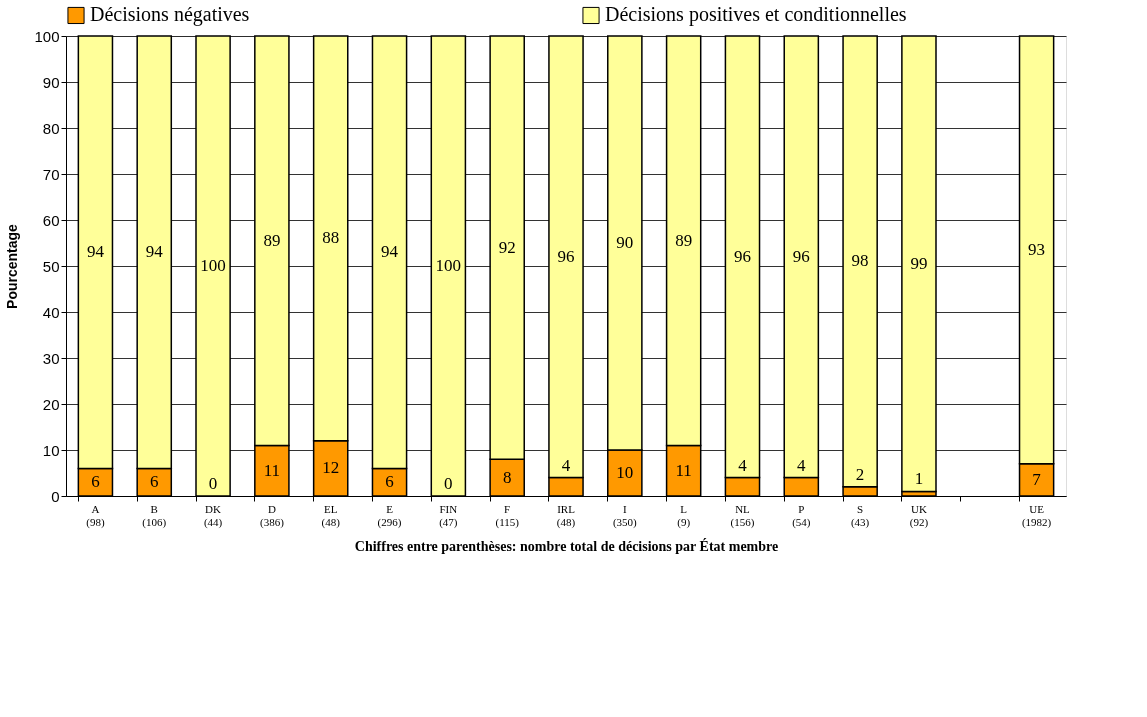 This screenshot has height=717, width=1147. Describe the element at coordinates (331, 468) in the screenshot. I see `data-label: 12` at that location.